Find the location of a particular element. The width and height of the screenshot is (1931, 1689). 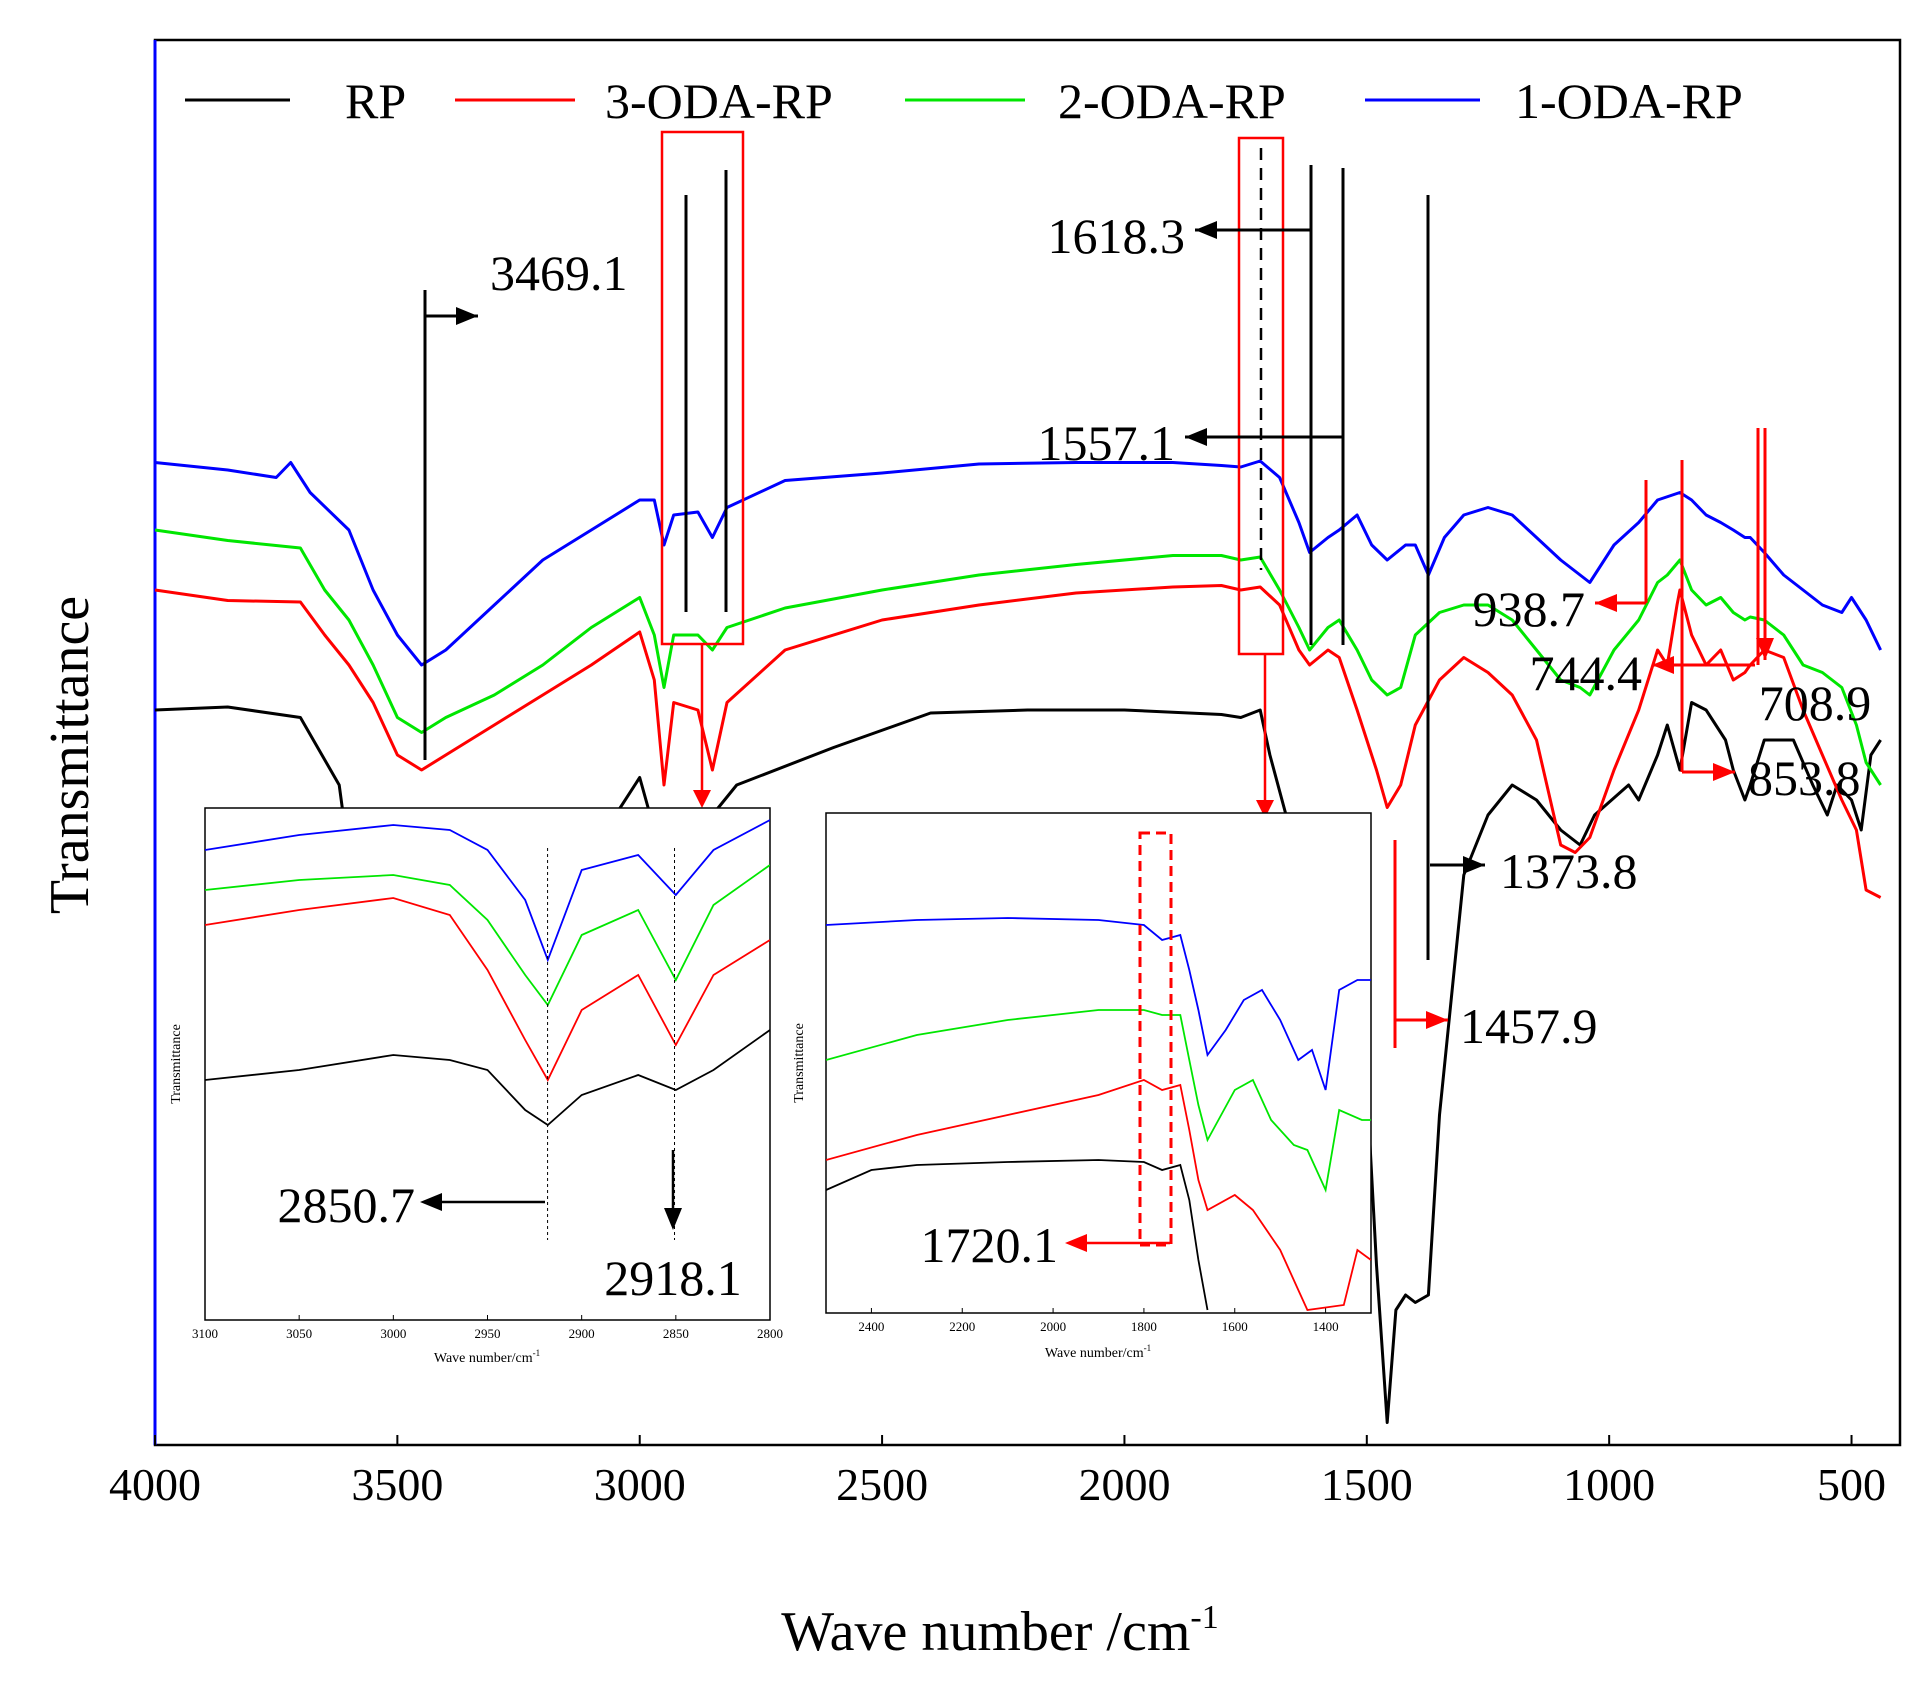

inset1-series-2-ODA-RP is located at coordinates (487, 935).